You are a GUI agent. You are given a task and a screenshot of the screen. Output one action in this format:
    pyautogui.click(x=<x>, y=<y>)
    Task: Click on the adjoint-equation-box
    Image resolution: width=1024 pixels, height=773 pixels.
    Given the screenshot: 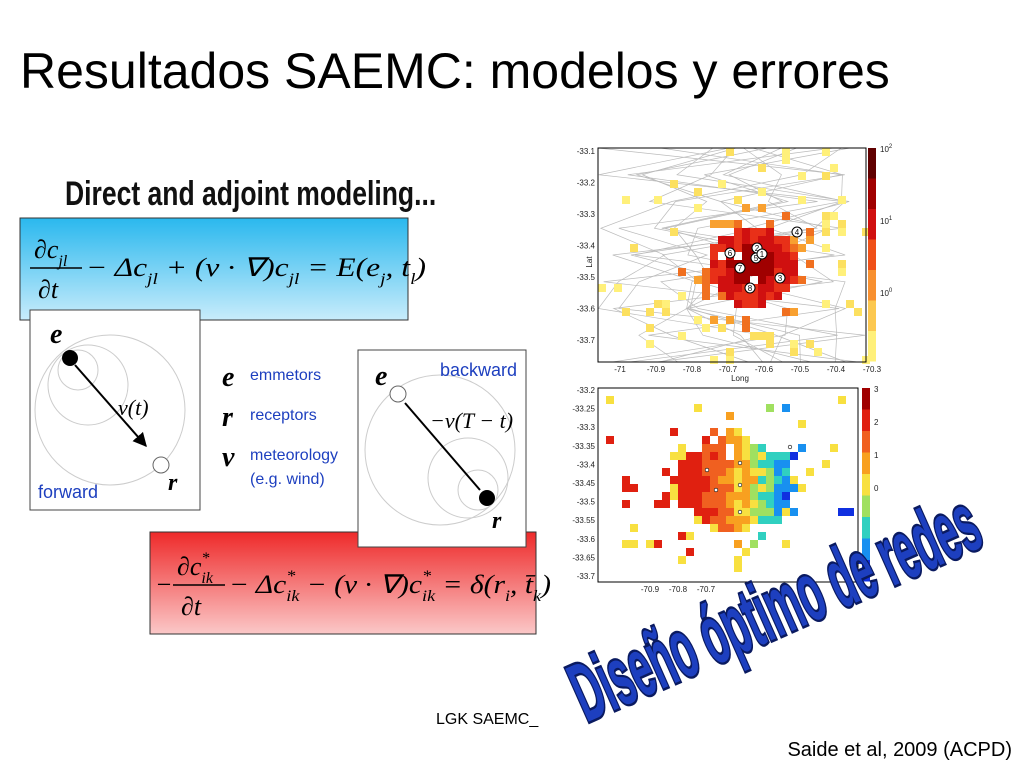 What is the action you would take?
    pyautogui.click(x=343, y=583)
    